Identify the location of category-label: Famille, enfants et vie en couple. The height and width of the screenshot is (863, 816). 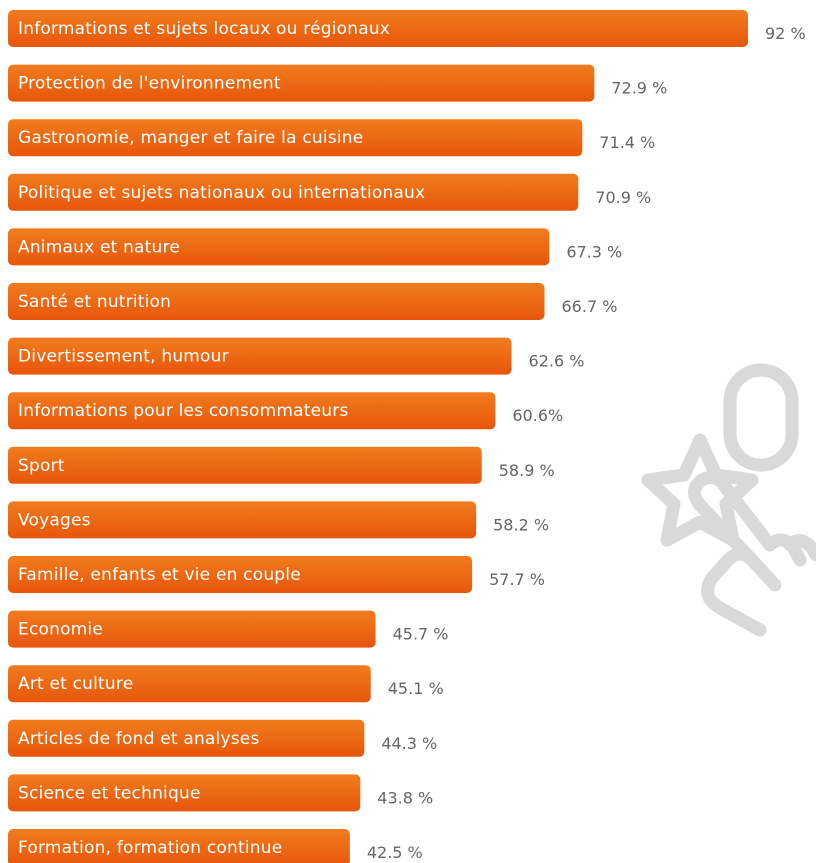
(159, 575).